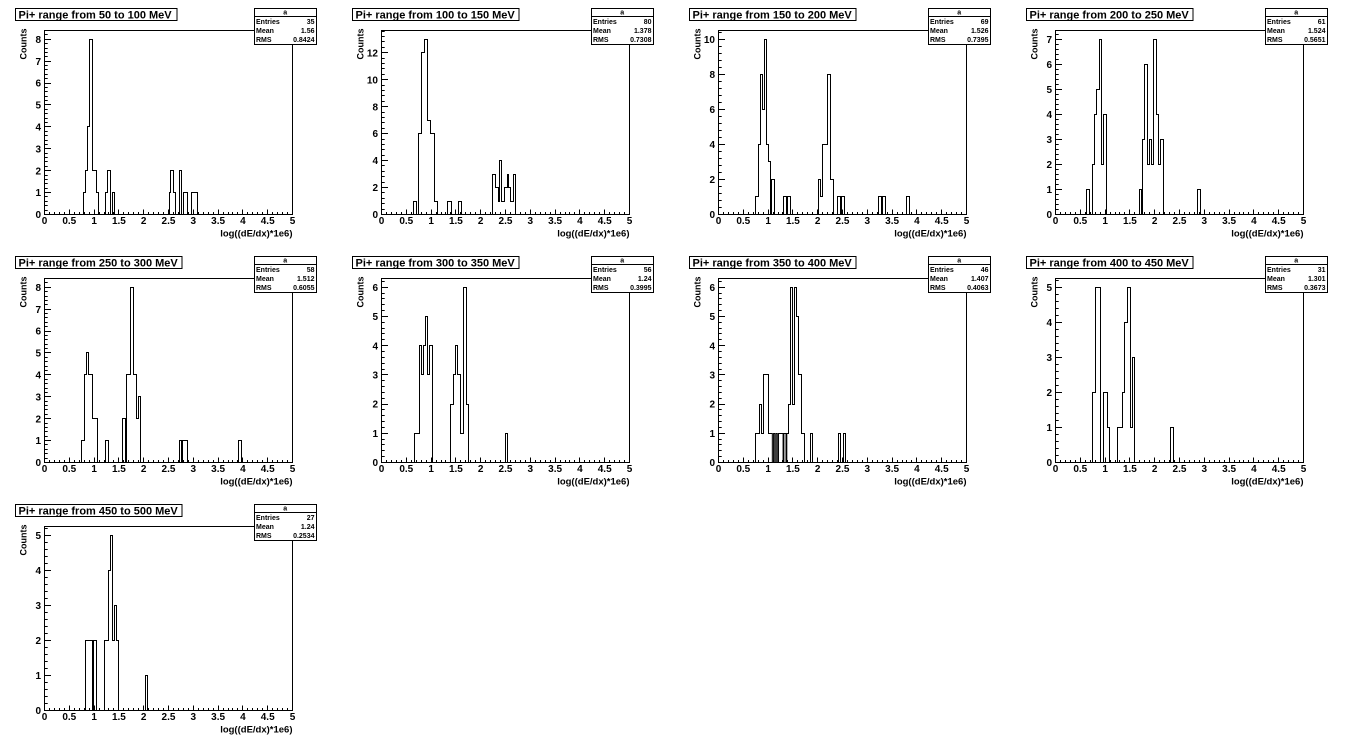 Image resolution: width=1348 pixels, height=744 pixels. I want to click on svg-text: 58, so click(311, 270).